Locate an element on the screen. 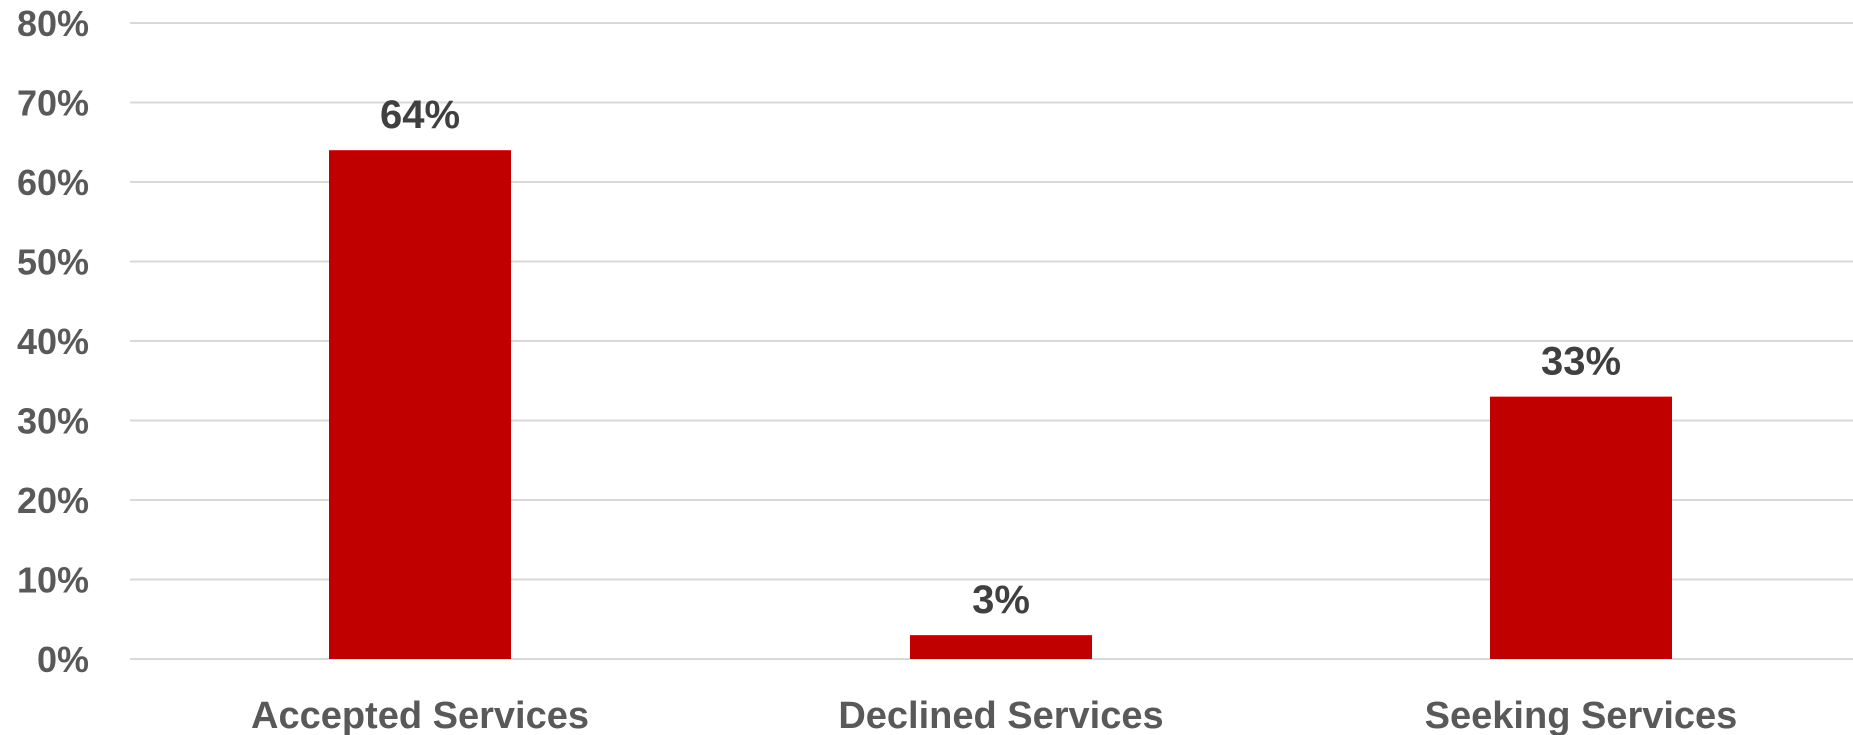 This screenshot has height=735, width=1853. y-tick-label: 30% is located at coordinates (53, 421).